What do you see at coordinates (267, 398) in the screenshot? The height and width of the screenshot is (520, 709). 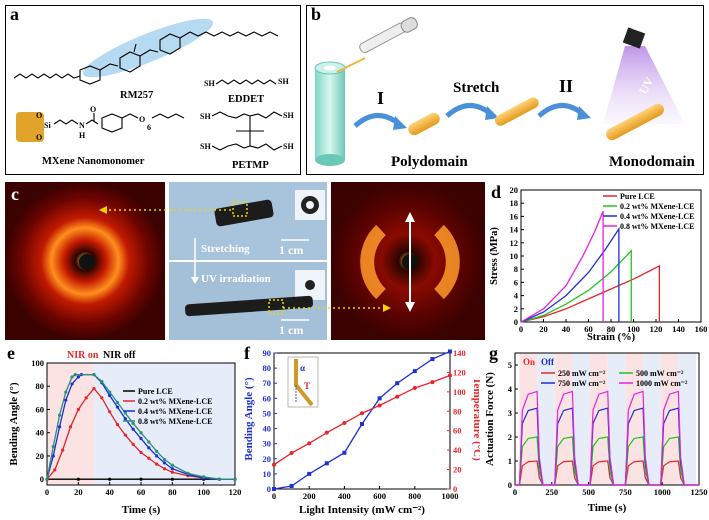 I see `y-tick-label: 60` at bounding box center [267, 398].